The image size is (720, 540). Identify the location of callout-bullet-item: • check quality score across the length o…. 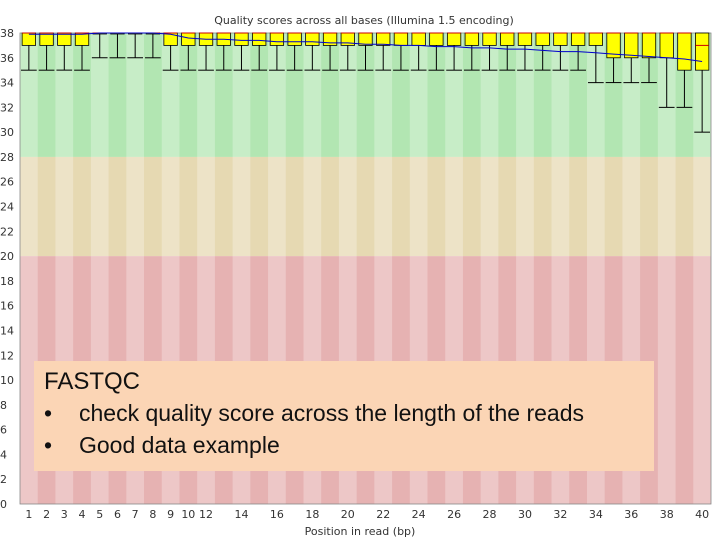
(344, 413).